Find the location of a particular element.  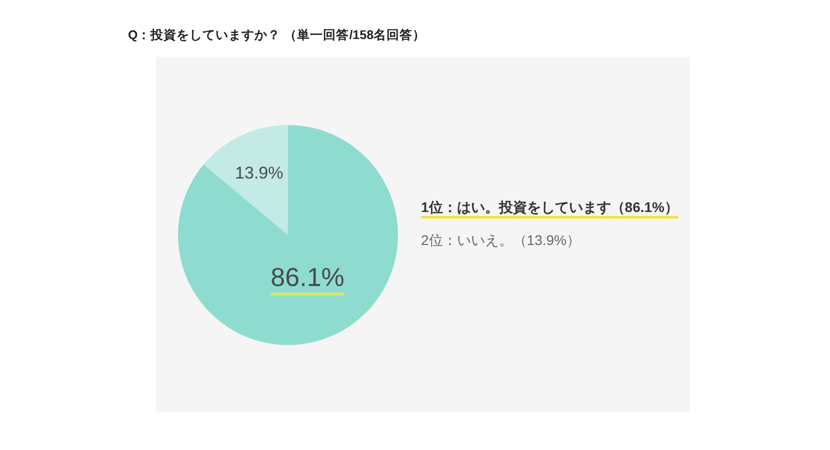

annotation: 1位：はい。投資をしています（86.1%） is located at coordinates (549, 207).